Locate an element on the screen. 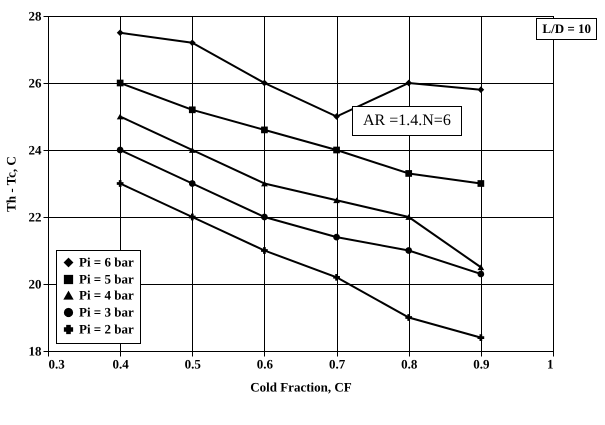  x-tick-label: 0.5 is located at coordinates (193, 364).